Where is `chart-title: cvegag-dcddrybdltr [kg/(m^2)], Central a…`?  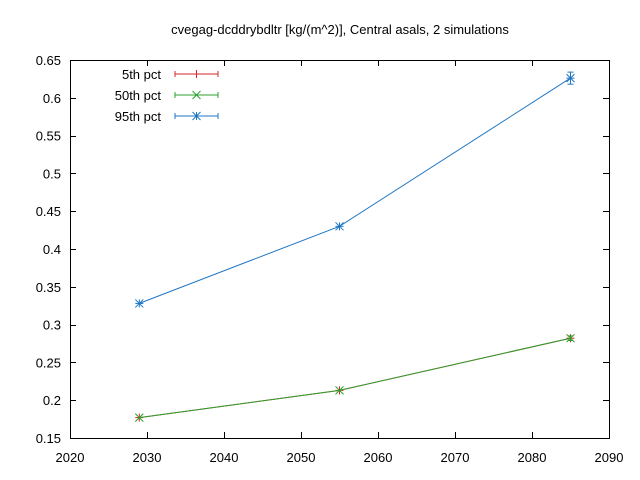
chart-title: cvegag-dcddrybdltr [kg/(m^2)], Central a… is located at coordinates (340, 29).